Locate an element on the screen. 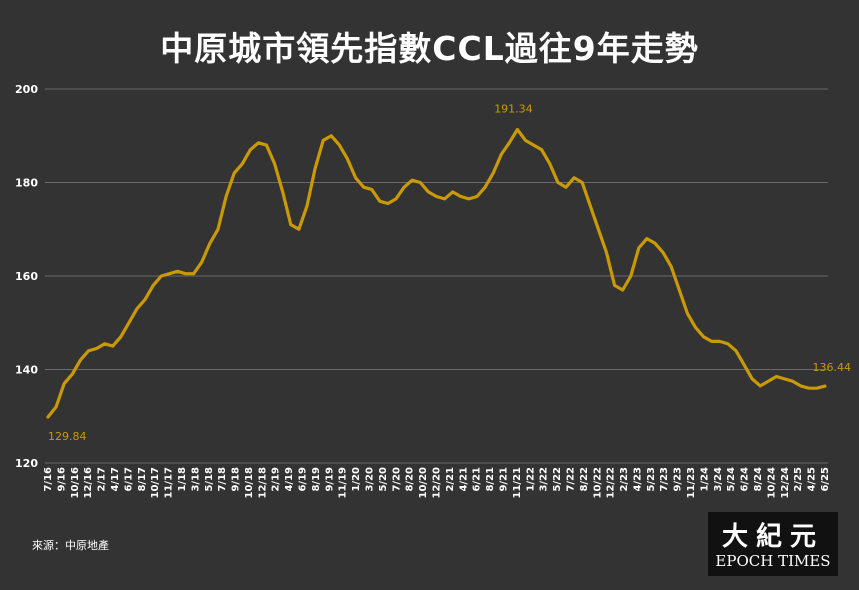 The image size is (859, 590). x-tick-label: 12/16 is located at coordinates (88, 483).